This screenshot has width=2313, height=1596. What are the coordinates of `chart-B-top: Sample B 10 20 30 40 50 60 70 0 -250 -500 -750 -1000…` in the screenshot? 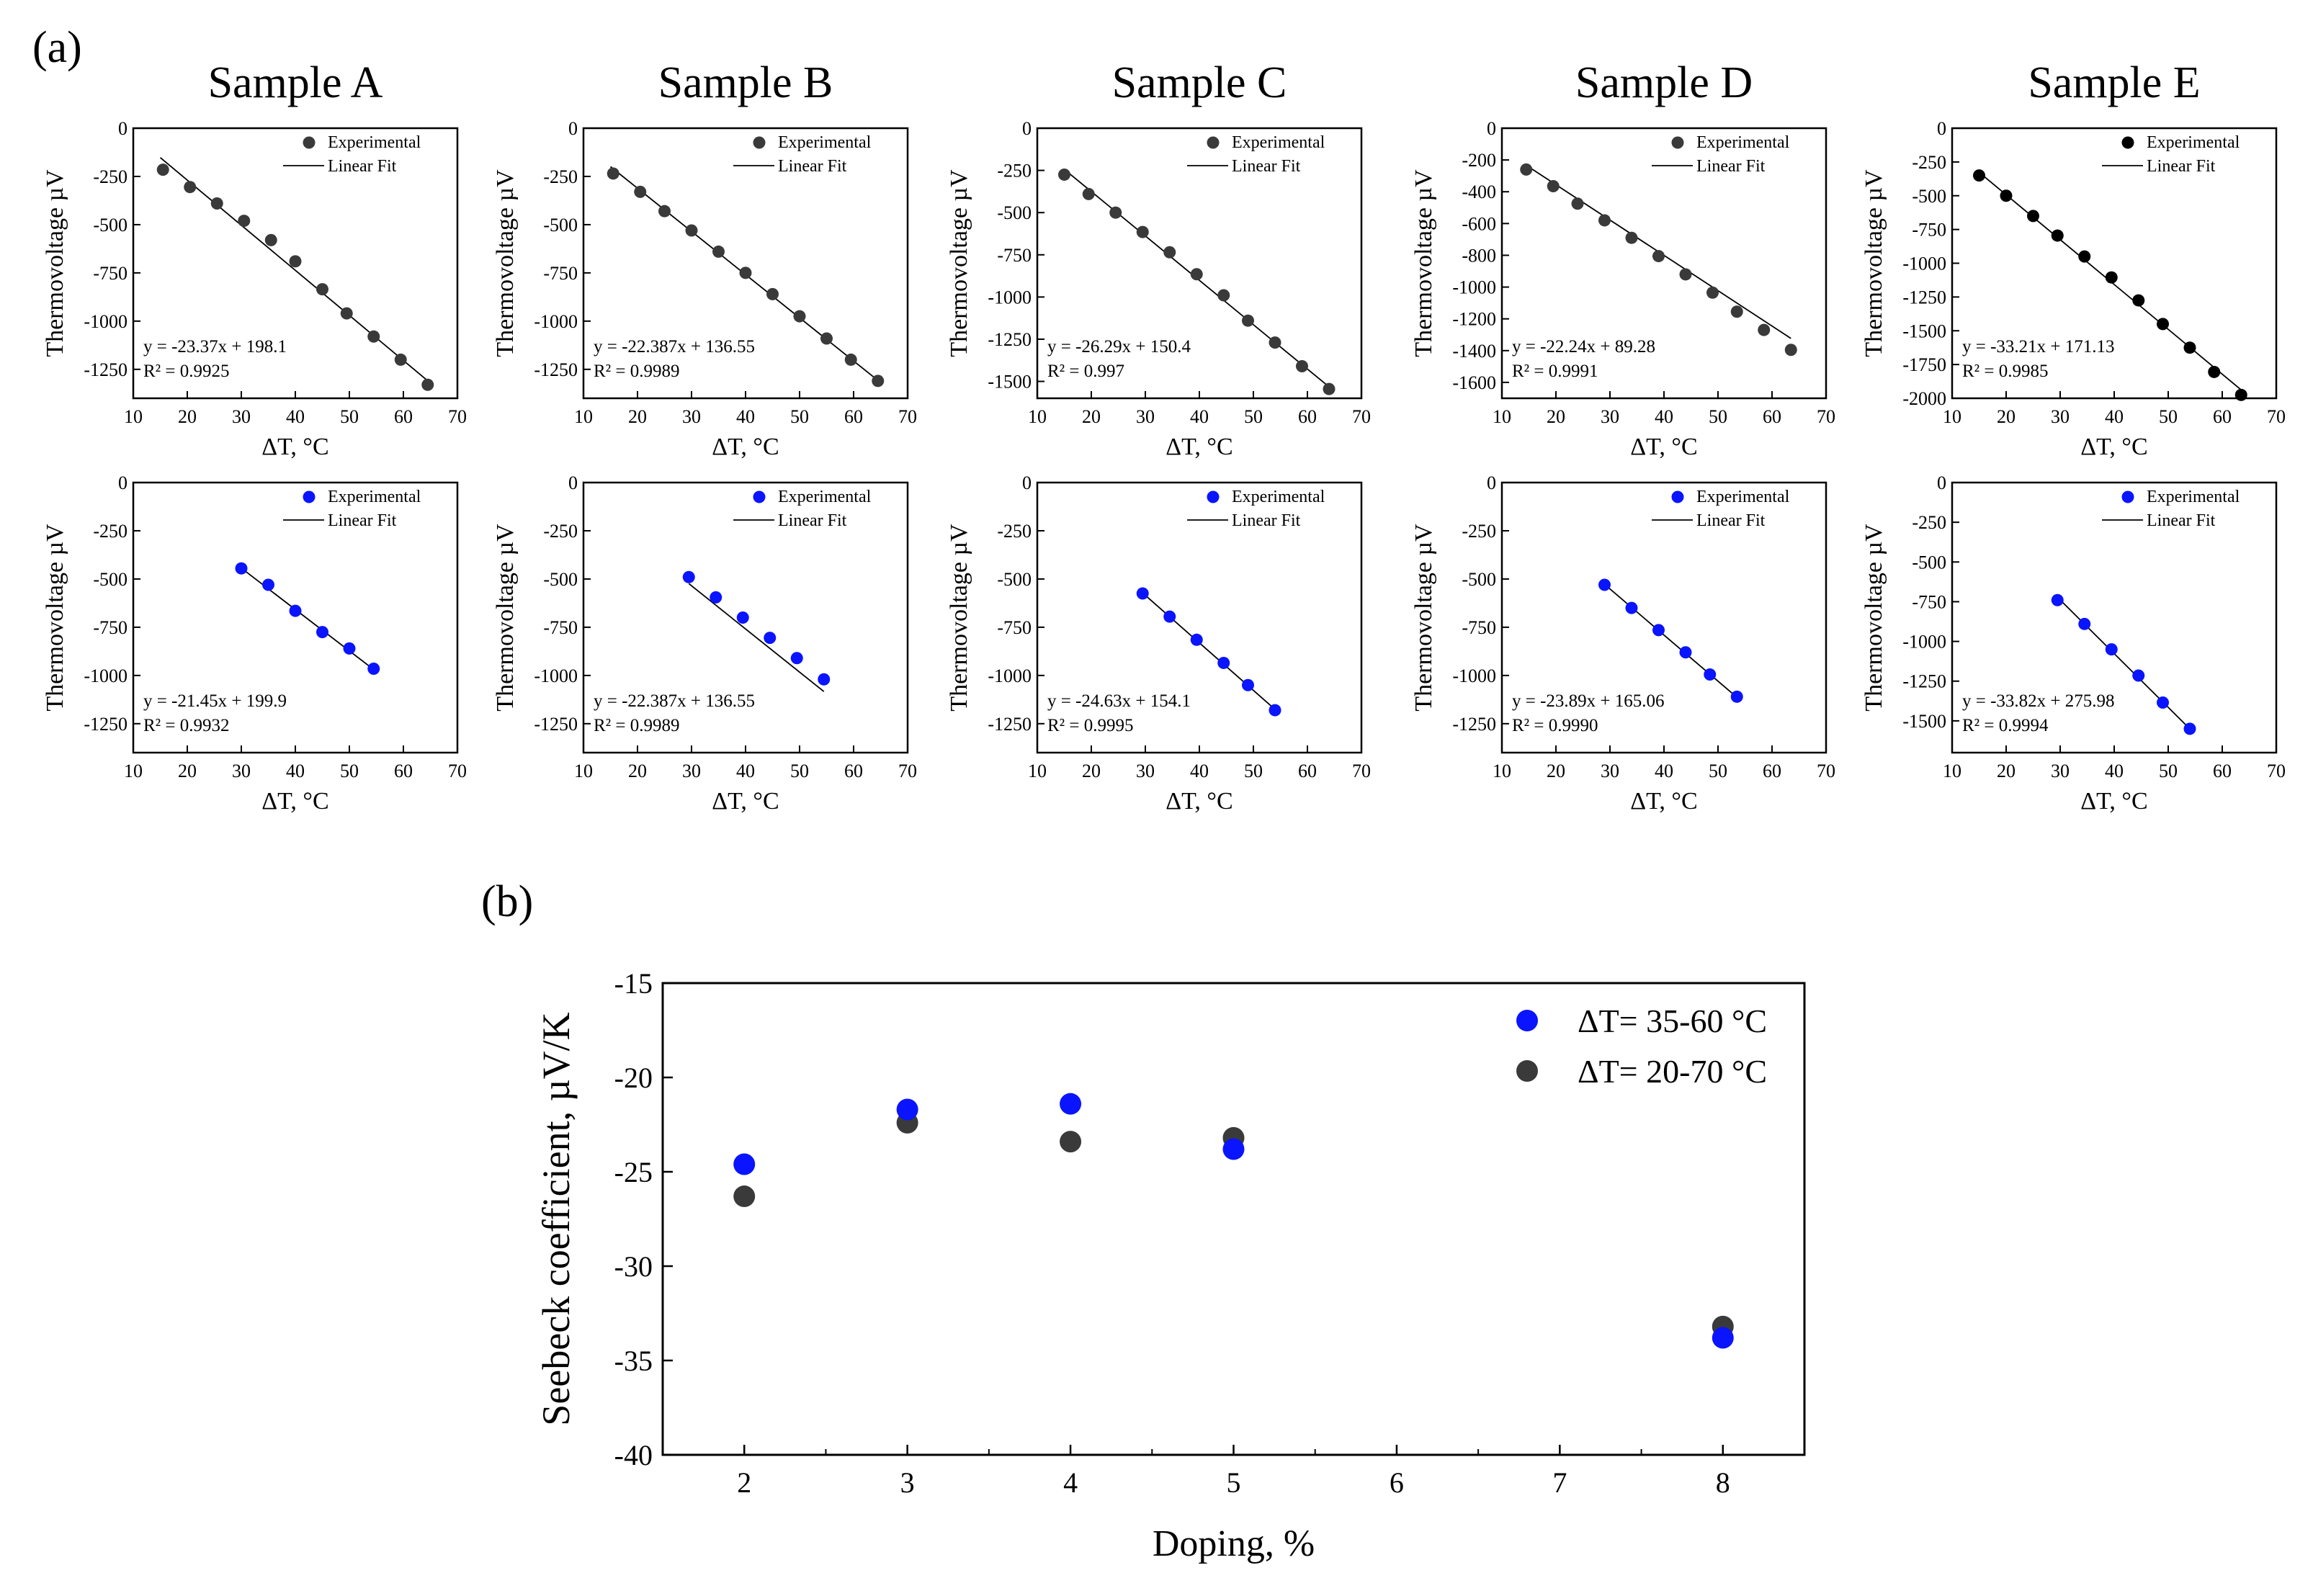 It's located at (704, 259).